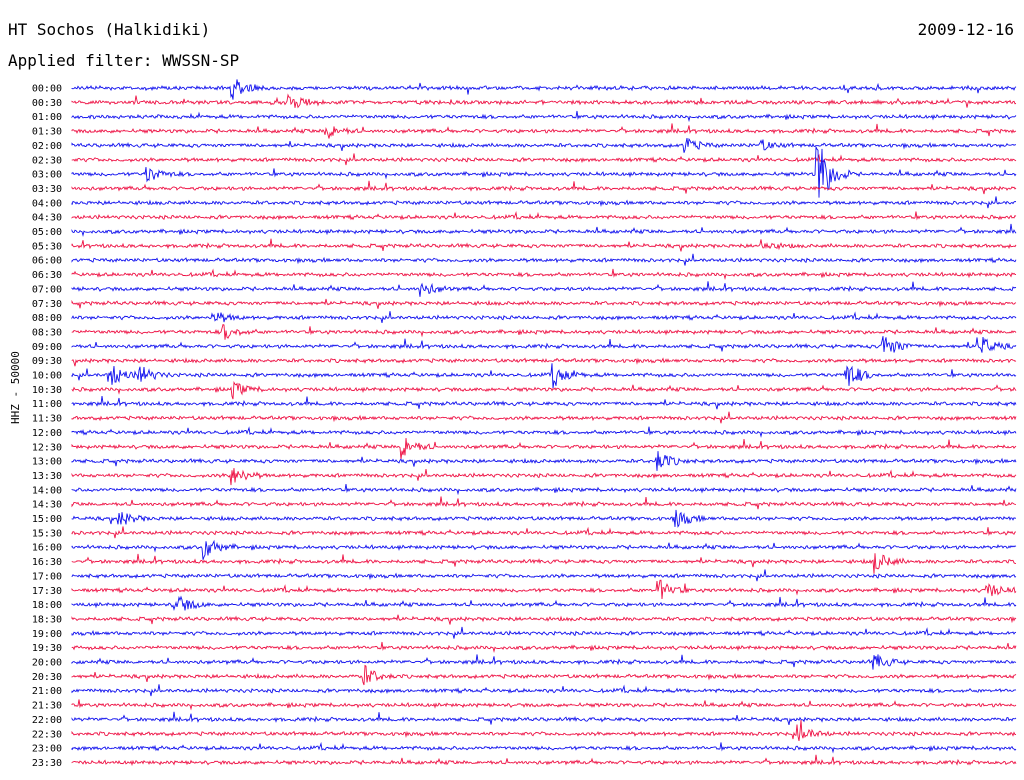 Image resolution: width=1024 pixels, height=780 pixels. I want to click on time-label: 11:00, so click(47, 404).